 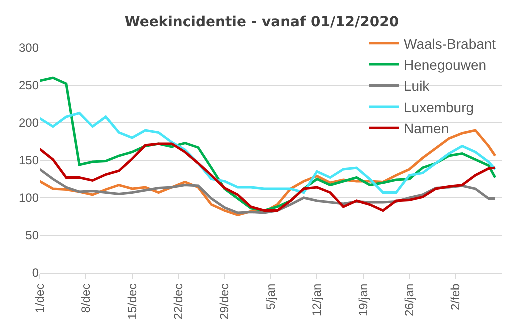 What do you see at coordinates (417, 86) in the screenshot?
I see `legend-label: Luik` at bounding box center [417, 86].